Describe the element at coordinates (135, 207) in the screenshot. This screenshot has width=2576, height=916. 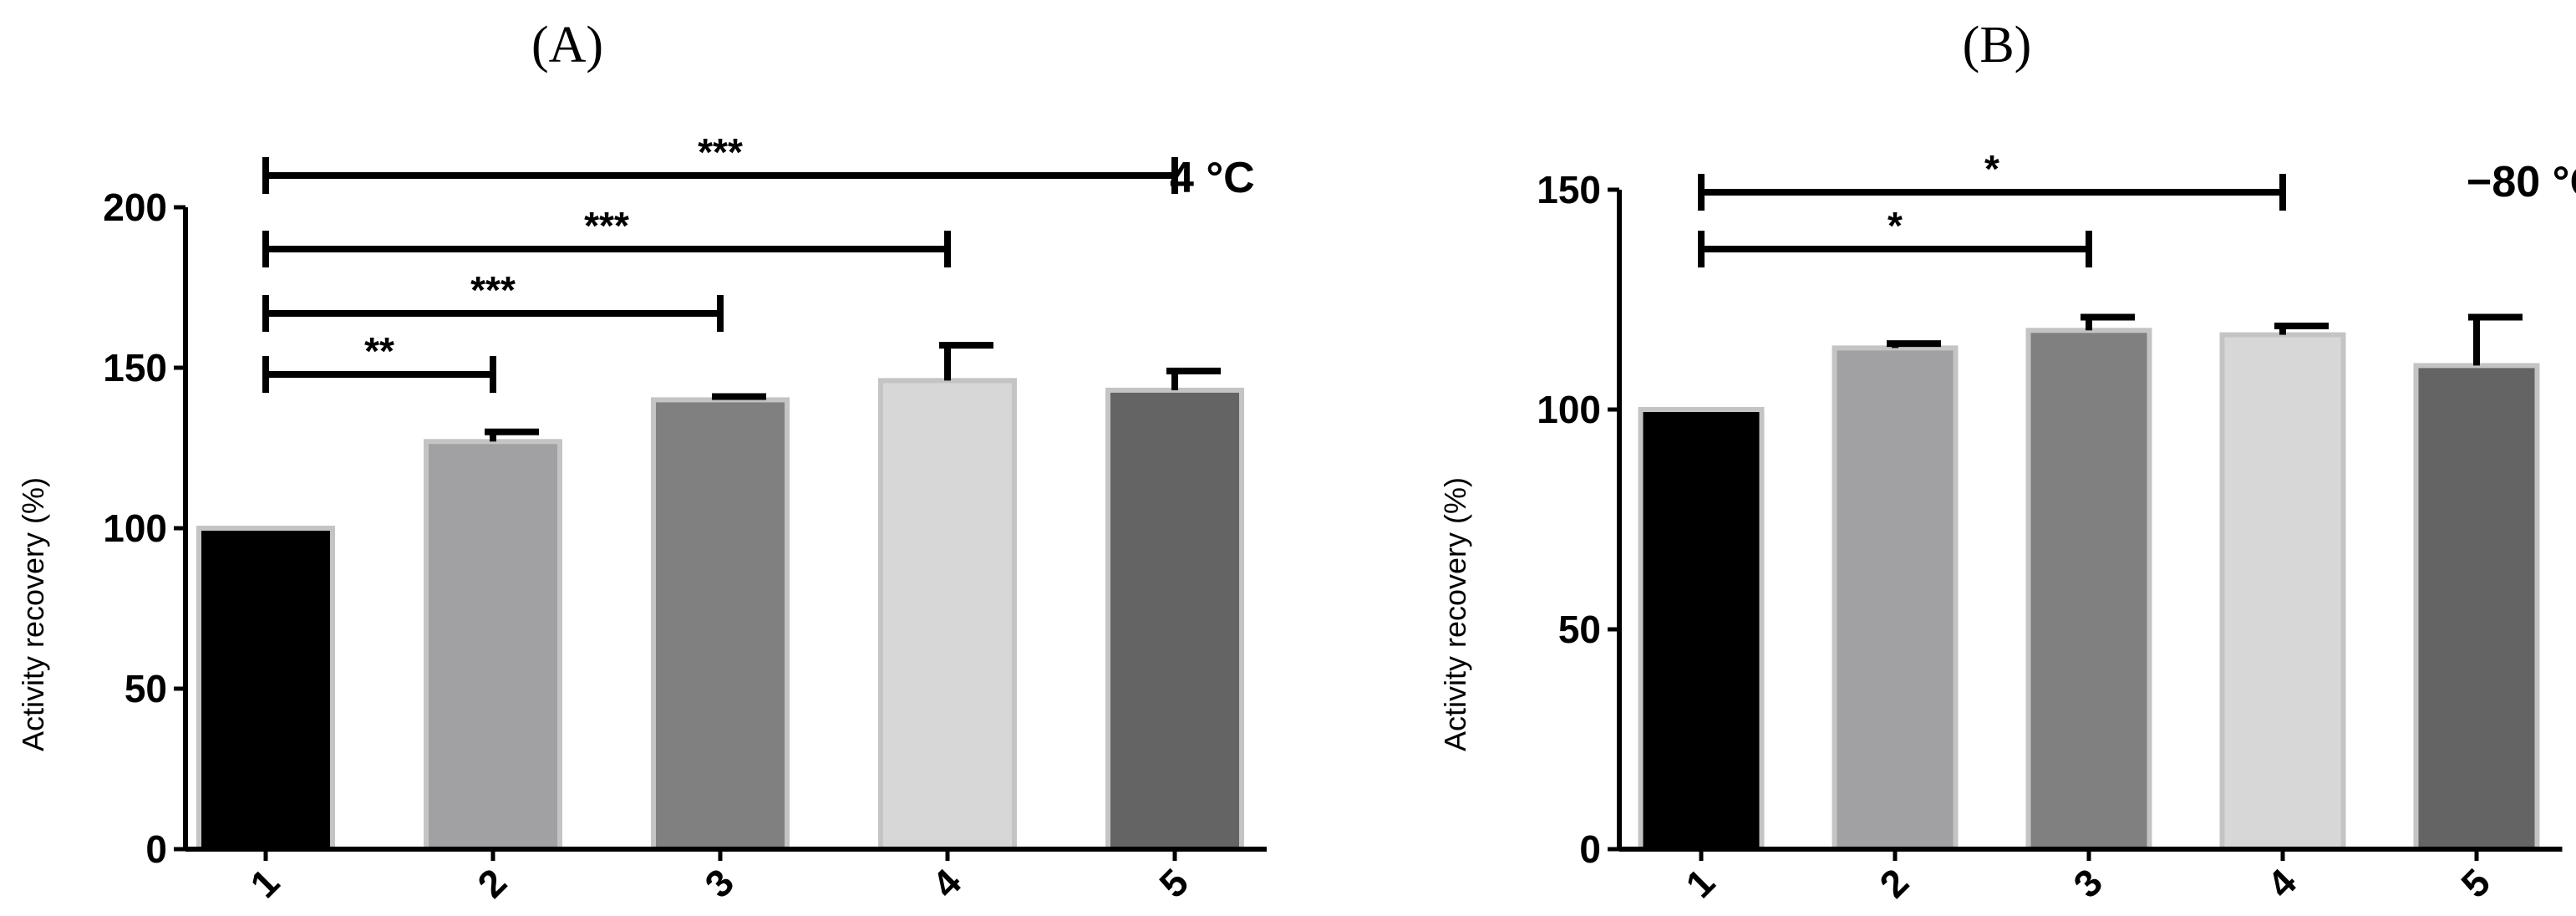
I see `y-tick-label: 200` at that location.